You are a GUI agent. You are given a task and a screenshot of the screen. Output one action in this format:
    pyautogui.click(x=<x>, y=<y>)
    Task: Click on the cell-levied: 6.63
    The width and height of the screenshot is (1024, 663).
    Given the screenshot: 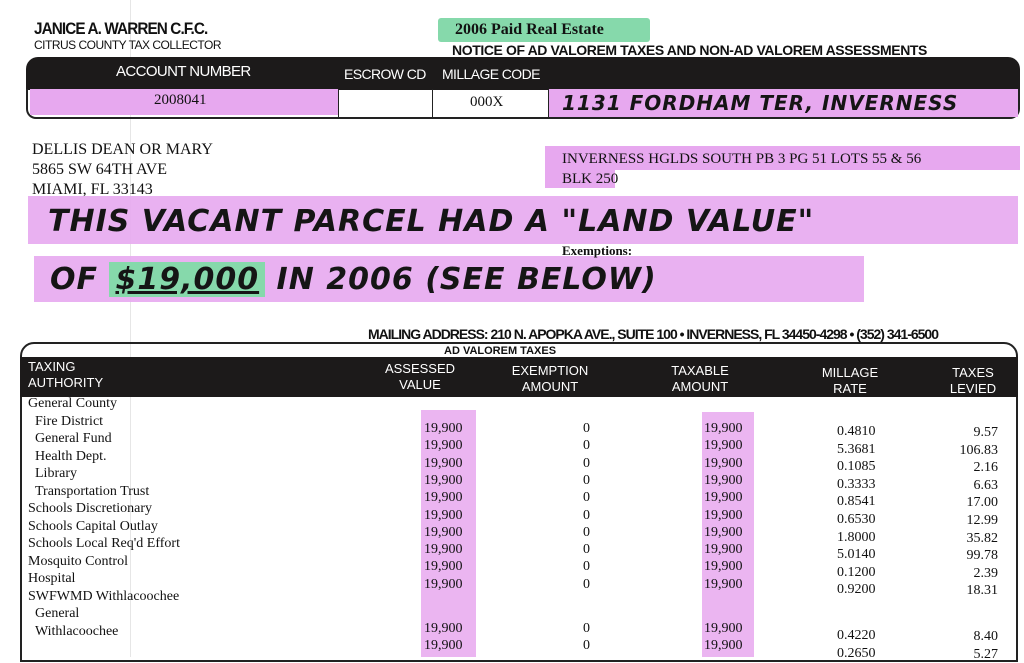 What is the action you would take?
    pyautogui.click(x=986, y=485)
    